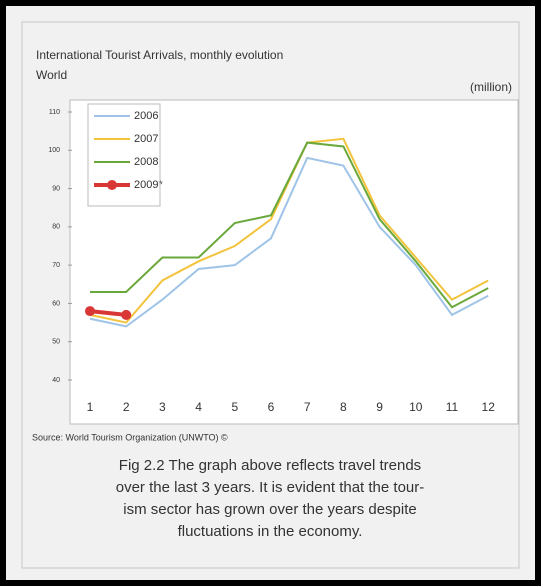 The width and height of the screenshot is (541, 586). What do you see at coordinates (198, 407) in the screenshot?
I see `x-tick-label: 4` at bounding box center [198, 407].